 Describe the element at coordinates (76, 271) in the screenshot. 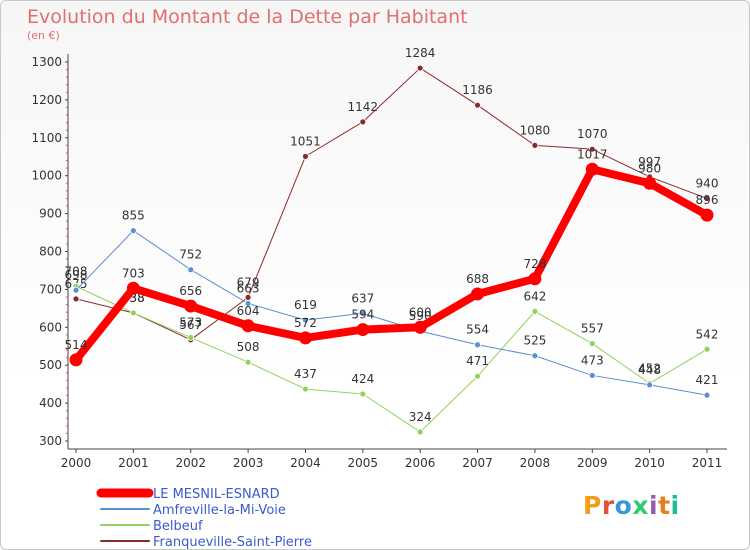

I see `data-label-belbeuf: 708` at that location.